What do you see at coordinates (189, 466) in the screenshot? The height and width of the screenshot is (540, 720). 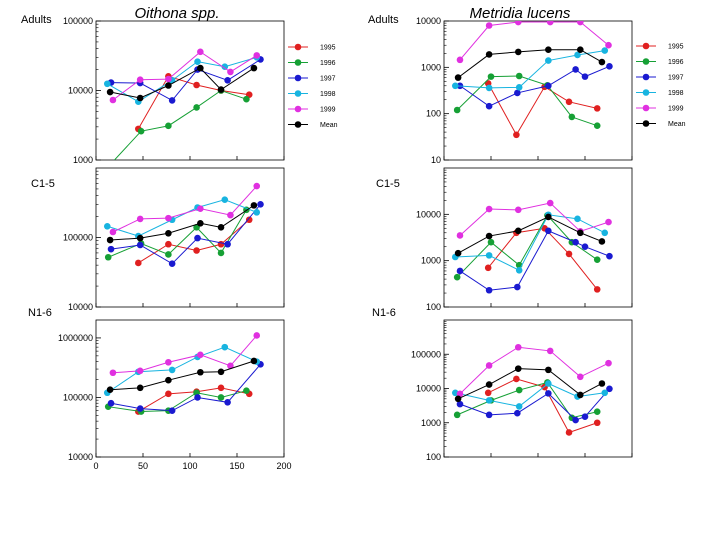 I see `x-tick-label: 100` at bounding box center [189, 466].